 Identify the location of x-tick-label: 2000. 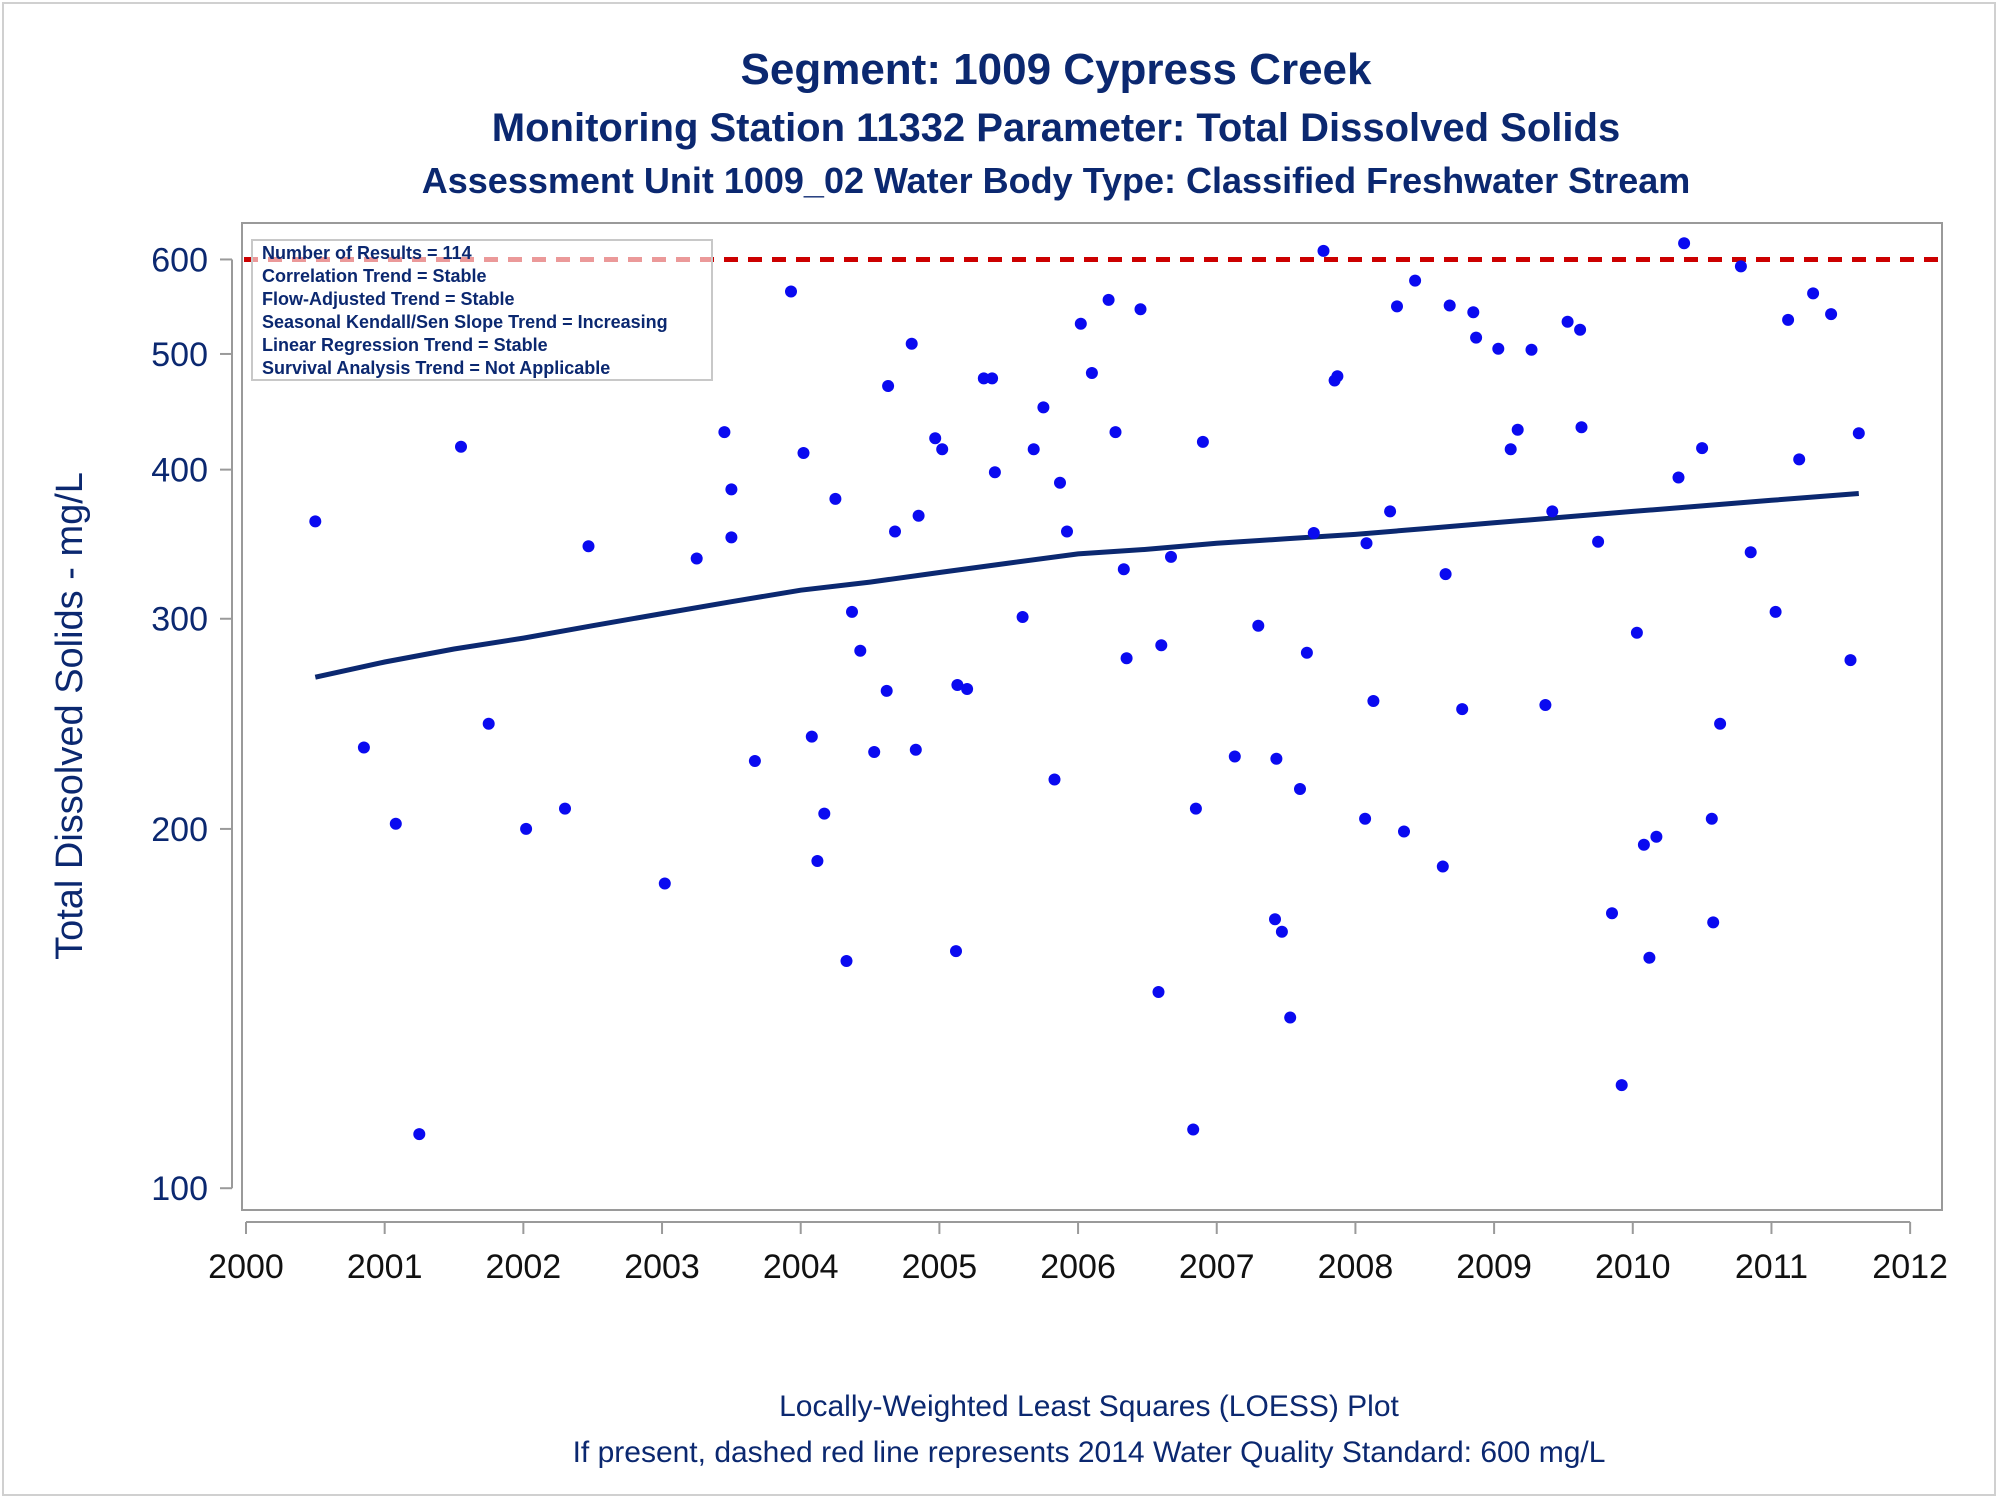
(246, 1267).